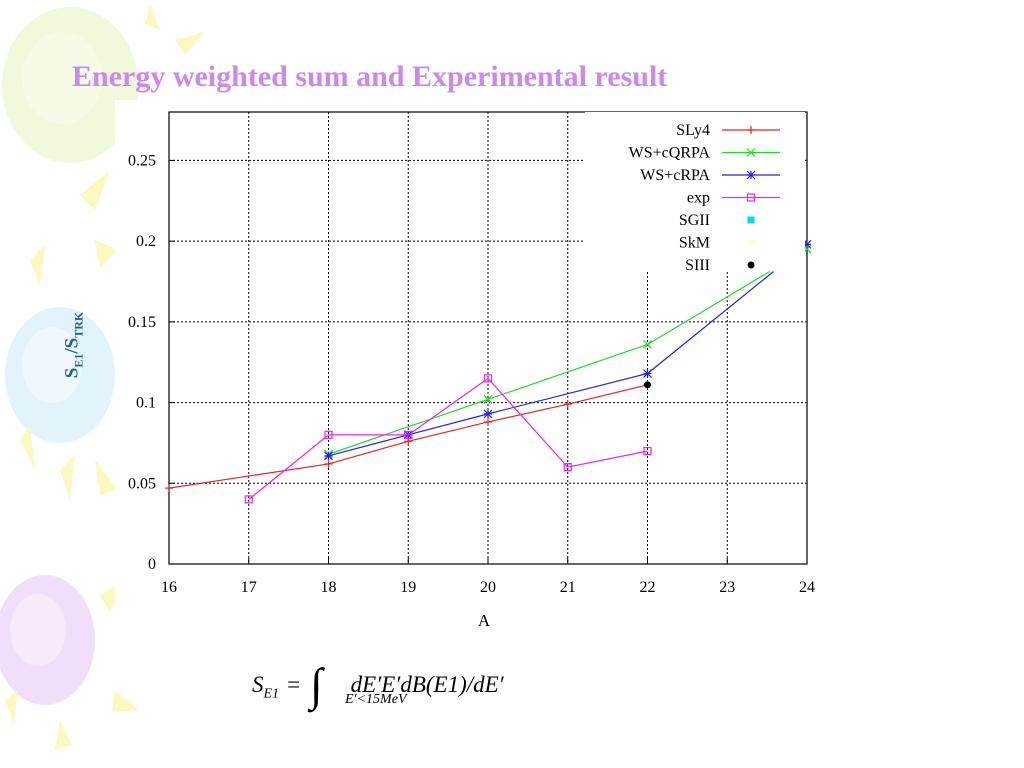  I want to click on legend-label: WS+cQRPA, so click(670, 153).